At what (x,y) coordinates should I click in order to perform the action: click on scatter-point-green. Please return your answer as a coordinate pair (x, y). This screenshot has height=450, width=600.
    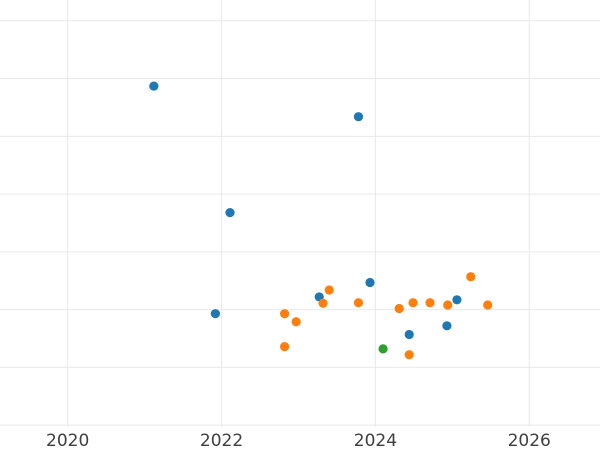
    Looking at the image, I should click on (383, 349).